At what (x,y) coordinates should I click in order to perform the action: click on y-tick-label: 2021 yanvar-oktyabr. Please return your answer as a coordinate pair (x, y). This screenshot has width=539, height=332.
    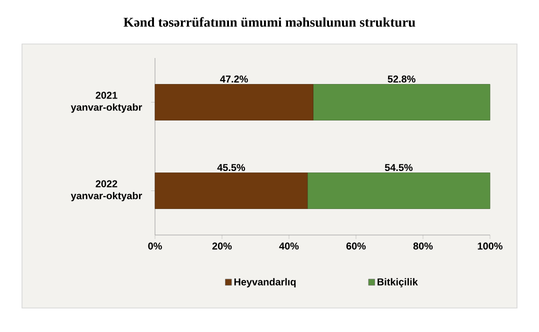
    Looking at the image, I should click on (106, 102).